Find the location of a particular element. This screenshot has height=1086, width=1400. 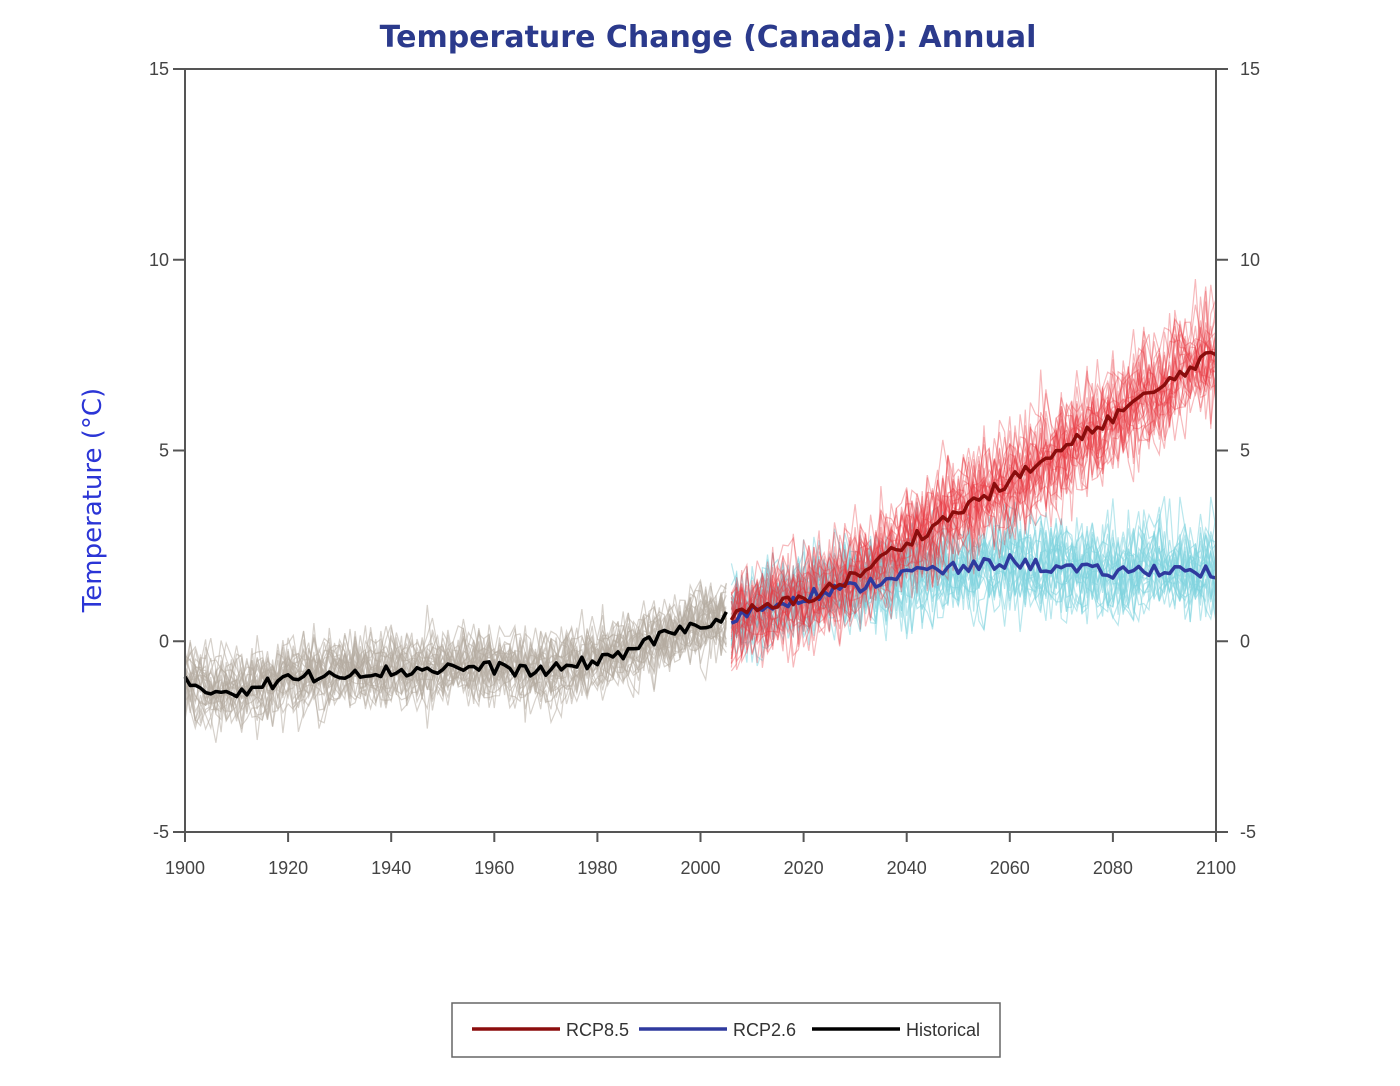

x-tick-label: 2000 is located at coordinates (700, 868).